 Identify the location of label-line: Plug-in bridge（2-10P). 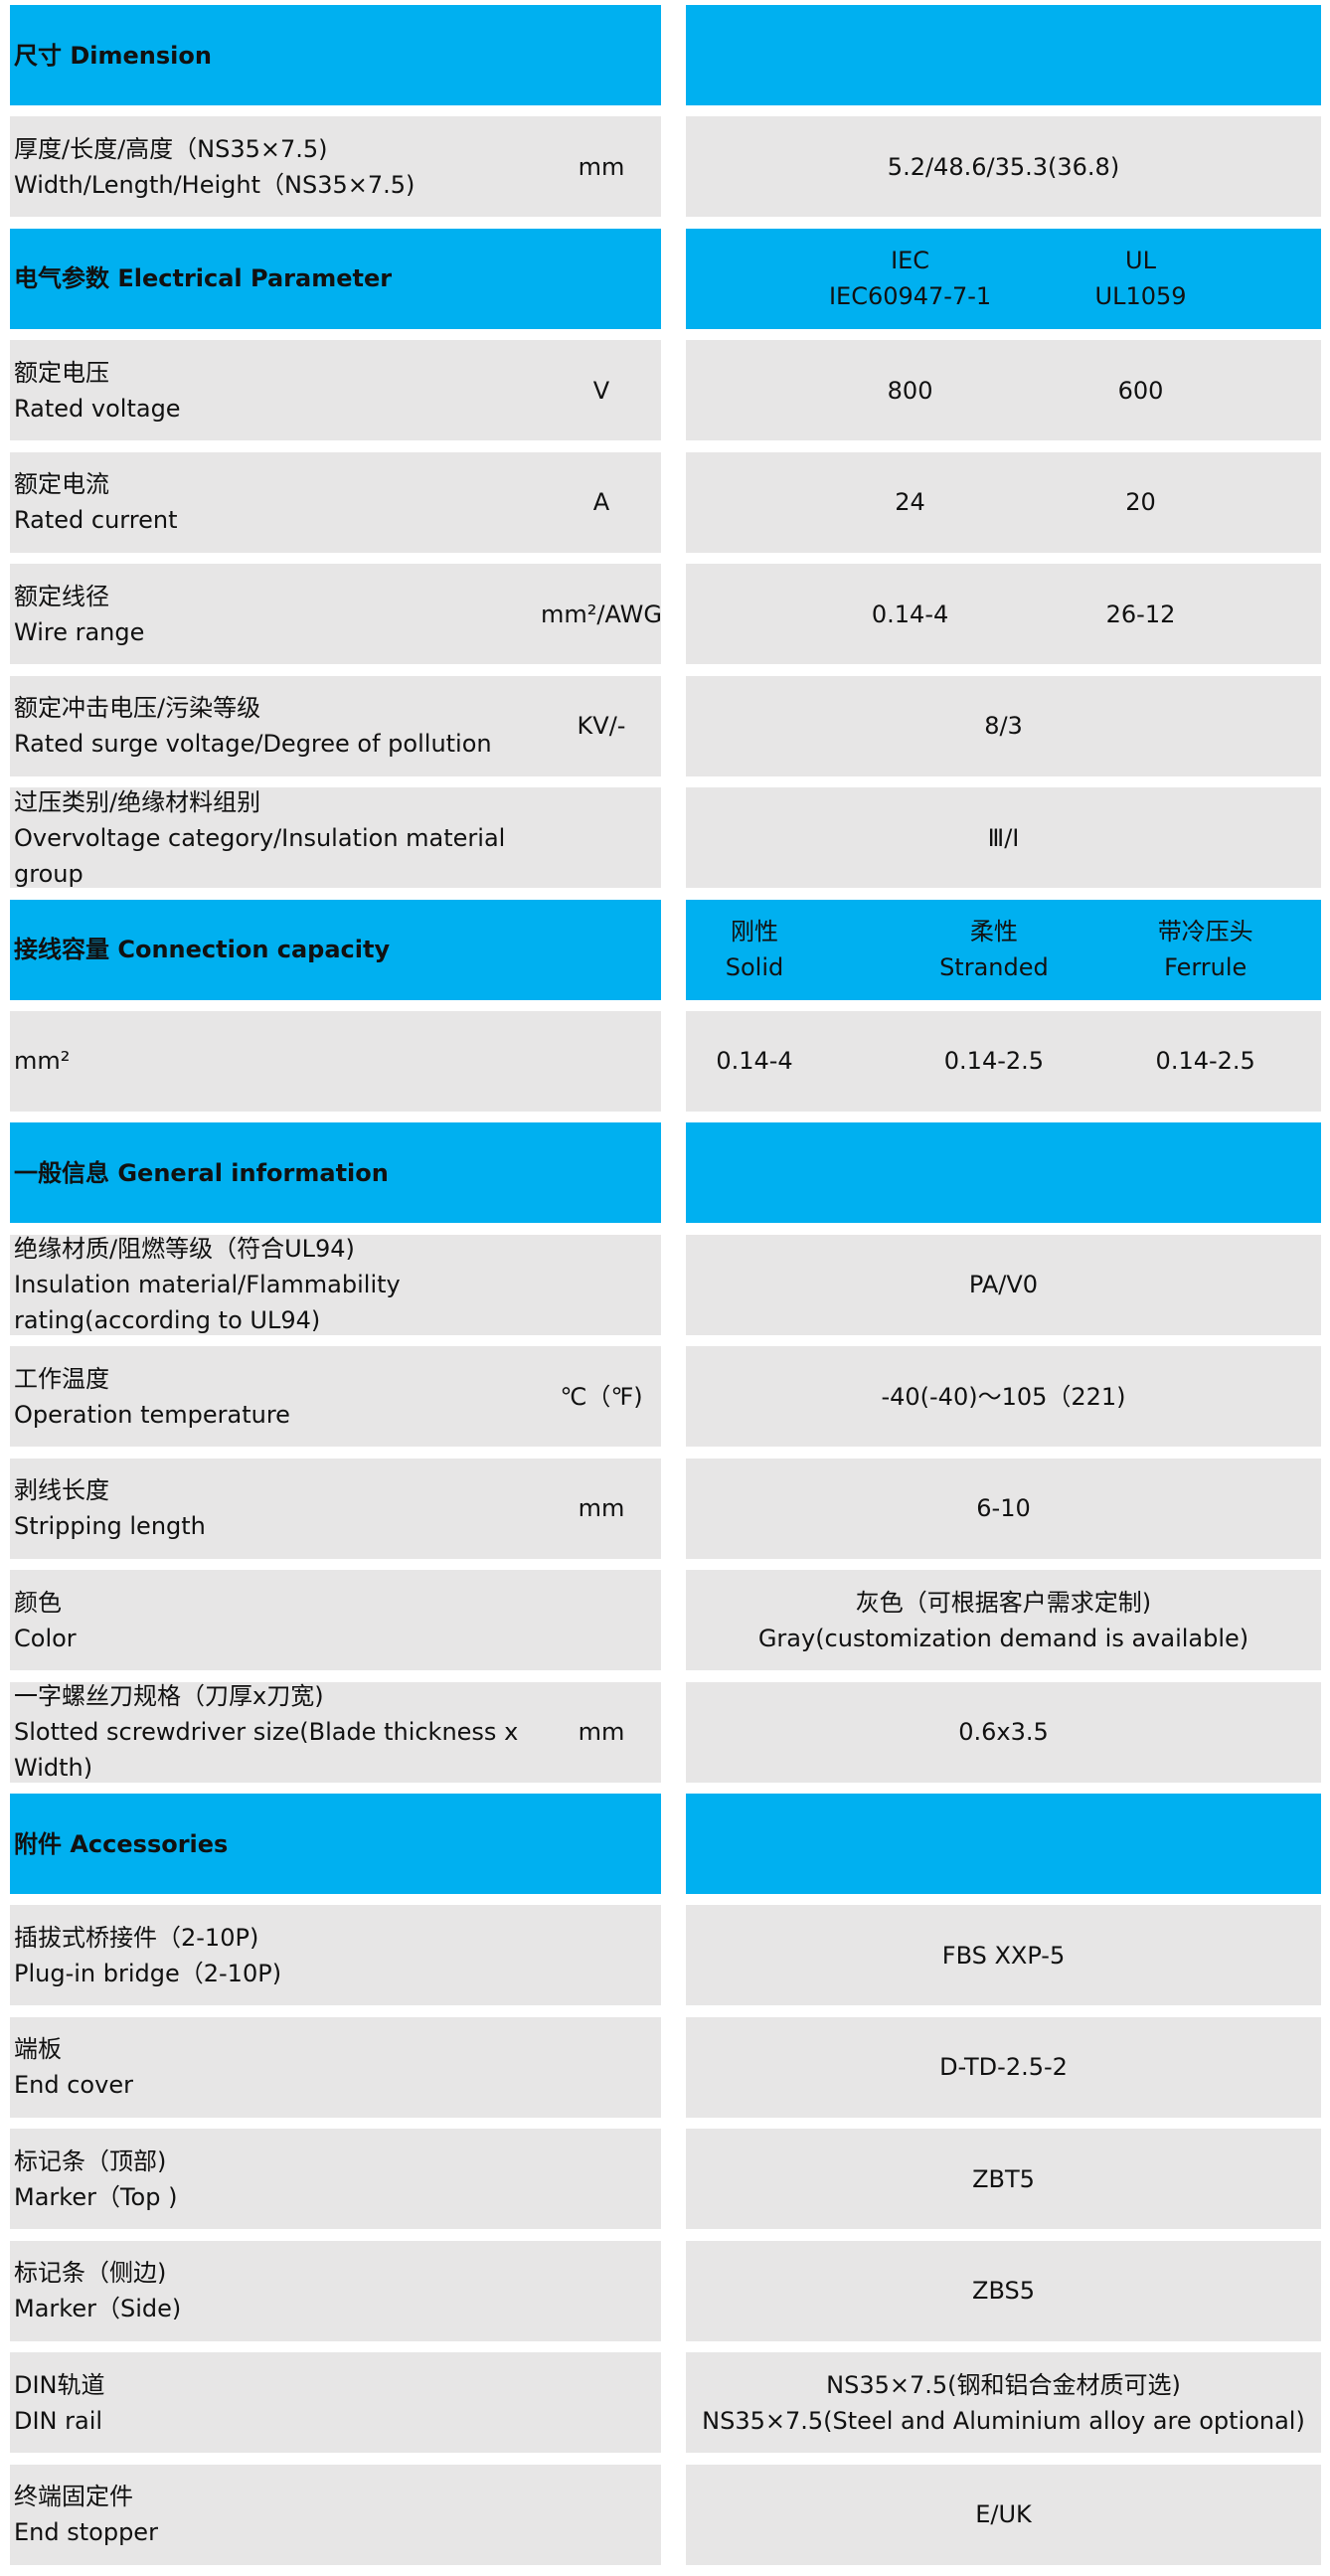
(148, 1973).